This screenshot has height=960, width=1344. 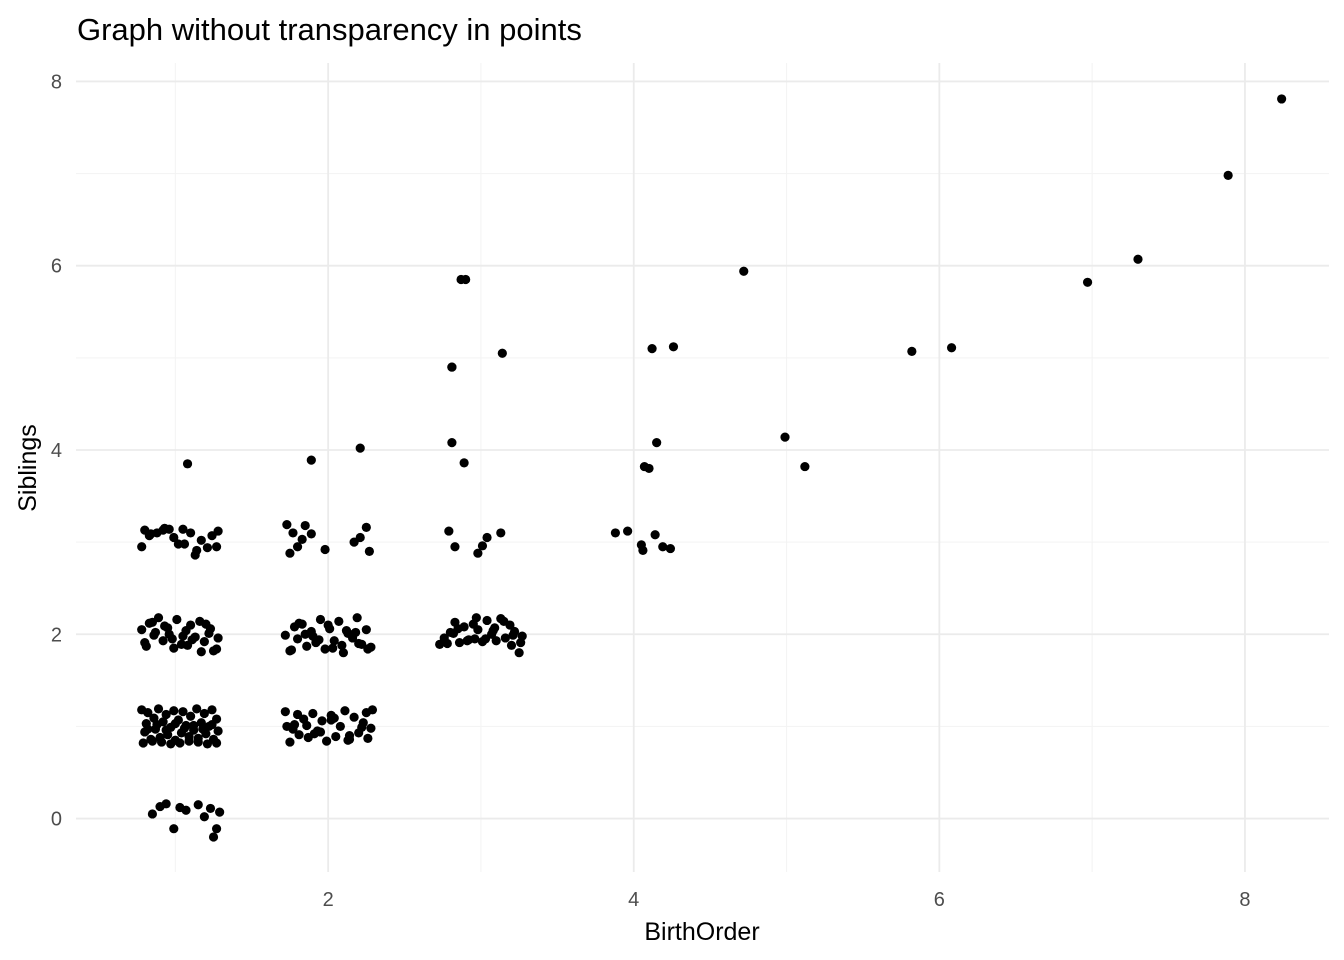 I want to click on y-tick-label: 2, so click(x=56, y=635).